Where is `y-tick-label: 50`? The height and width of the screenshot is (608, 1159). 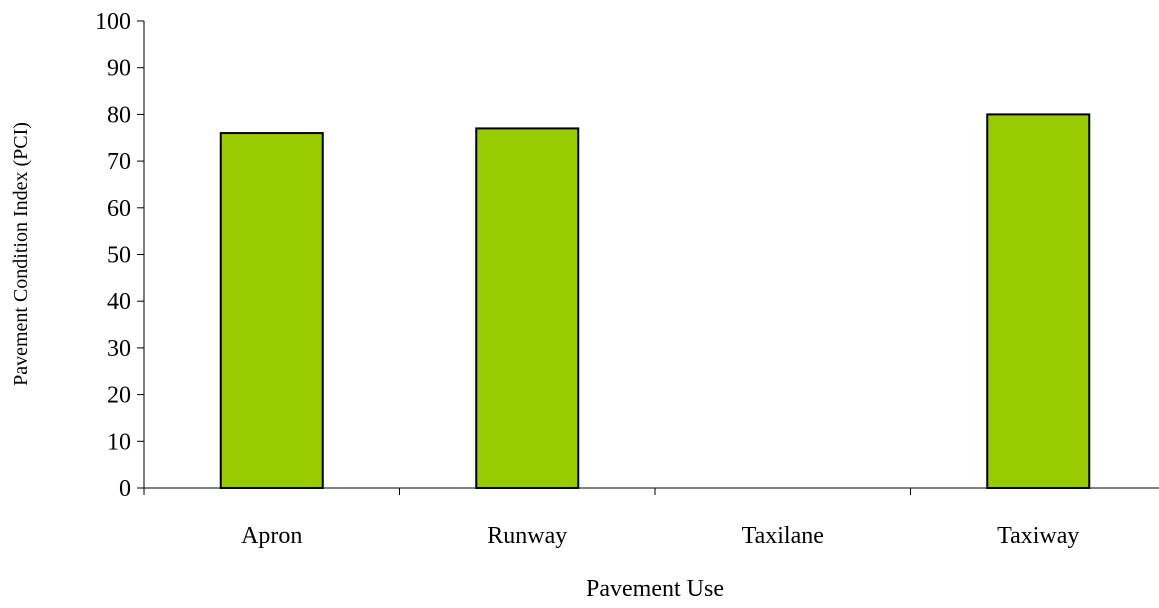 y-tick-label: 50 is located at coordinates (119, 256).